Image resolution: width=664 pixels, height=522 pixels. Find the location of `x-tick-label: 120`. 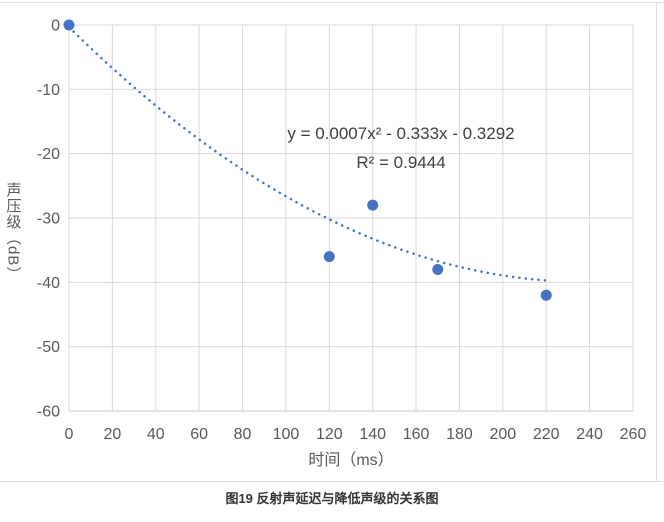

x-tick-label: 120 is located at coordinates (329, 434).